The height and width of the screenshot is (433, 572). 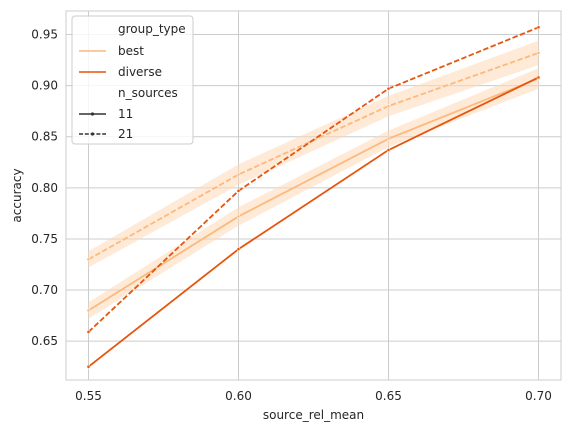 I want to click on y-tick-labels: 0.65 0.70 0.75 0.80 0.85 0.90 0.95, so click(x=44, y=188).